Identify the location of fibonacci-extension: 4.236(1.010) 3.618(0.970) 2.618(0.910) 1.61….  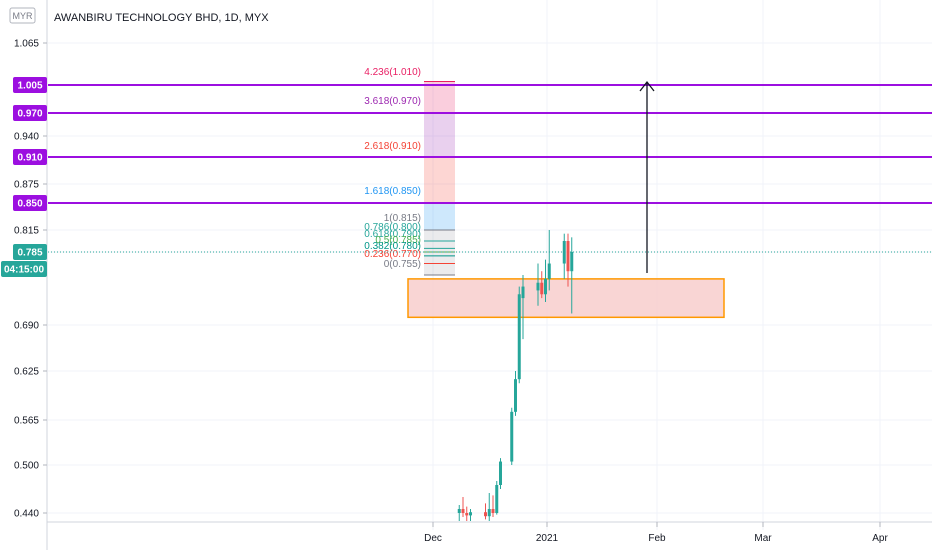
(409, 171).